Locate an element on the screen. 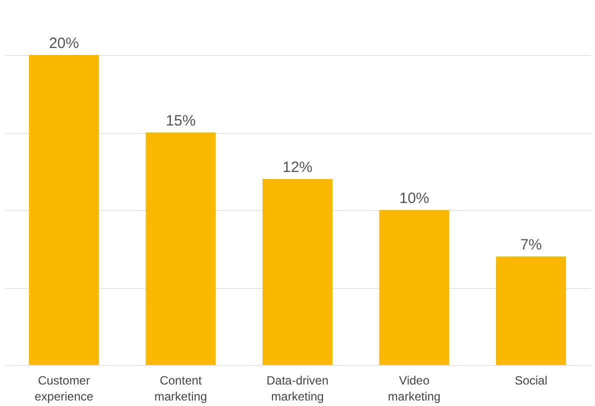 This screenshot has height=406, width=595. data-label: 7% is located at coordinates (531, 245).